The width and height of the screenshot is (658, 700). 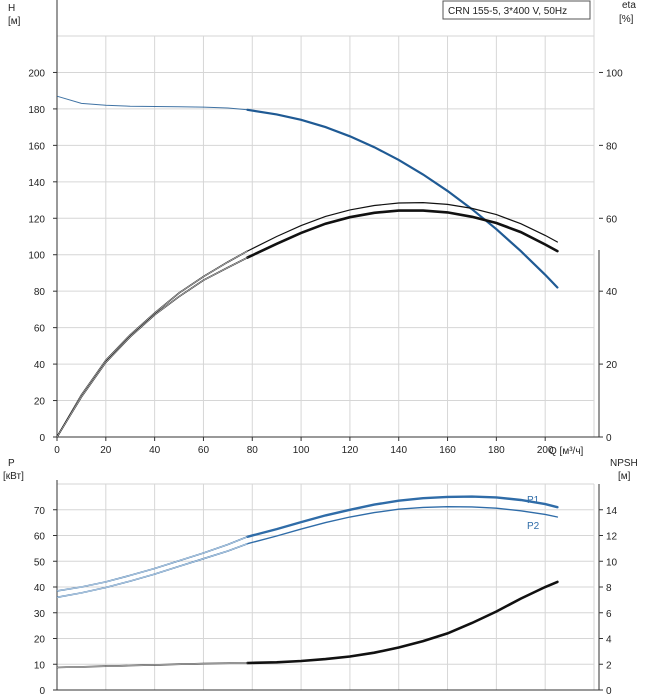 I want to click on npsh-tick-label: 2, so click(x=609, y=665).